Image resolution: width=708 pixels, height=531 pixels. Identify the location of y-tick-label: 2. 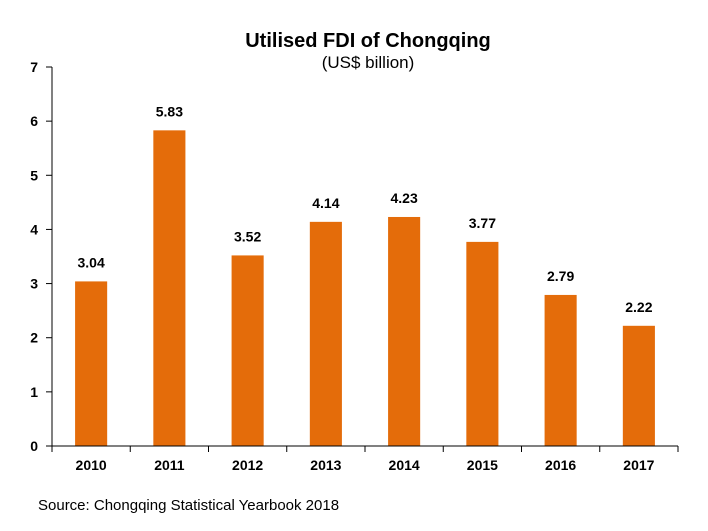
(34, 338).